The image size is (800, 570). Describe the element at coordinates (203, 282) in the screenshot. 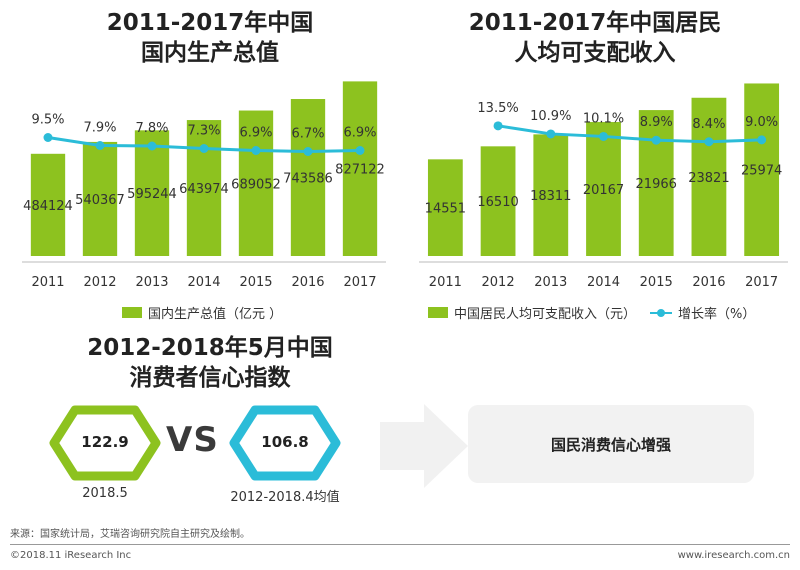

I see `gdp-tick-2014: 2014` at that location.